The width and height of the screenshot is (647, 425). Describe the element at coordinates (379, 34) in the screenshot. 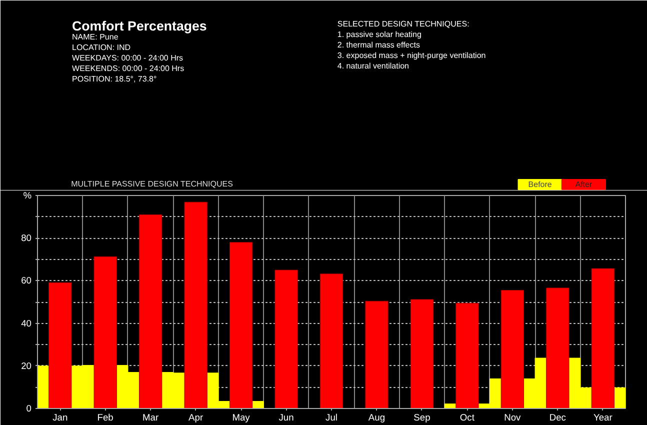

I see `text: 1. passive solar heating` at that location.